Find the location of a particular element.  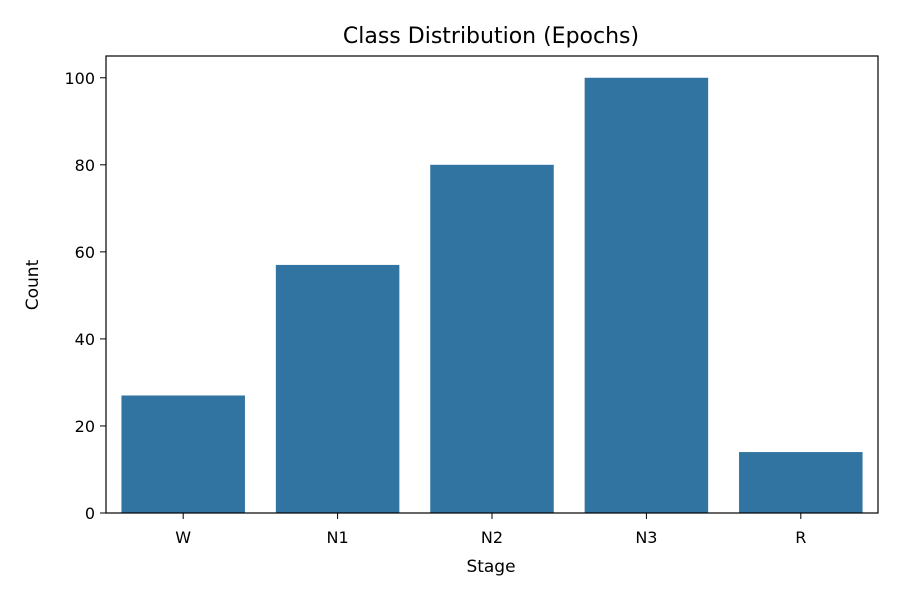

bar-n2 is located at coordinates (492, 339).